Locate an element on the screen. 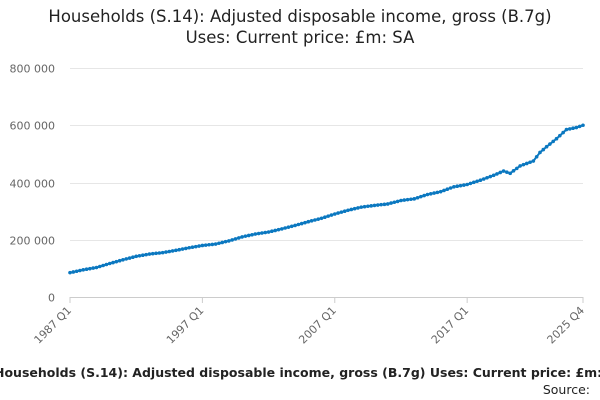  y-tick-label: 600 000 is located at coordinates (33, 126).